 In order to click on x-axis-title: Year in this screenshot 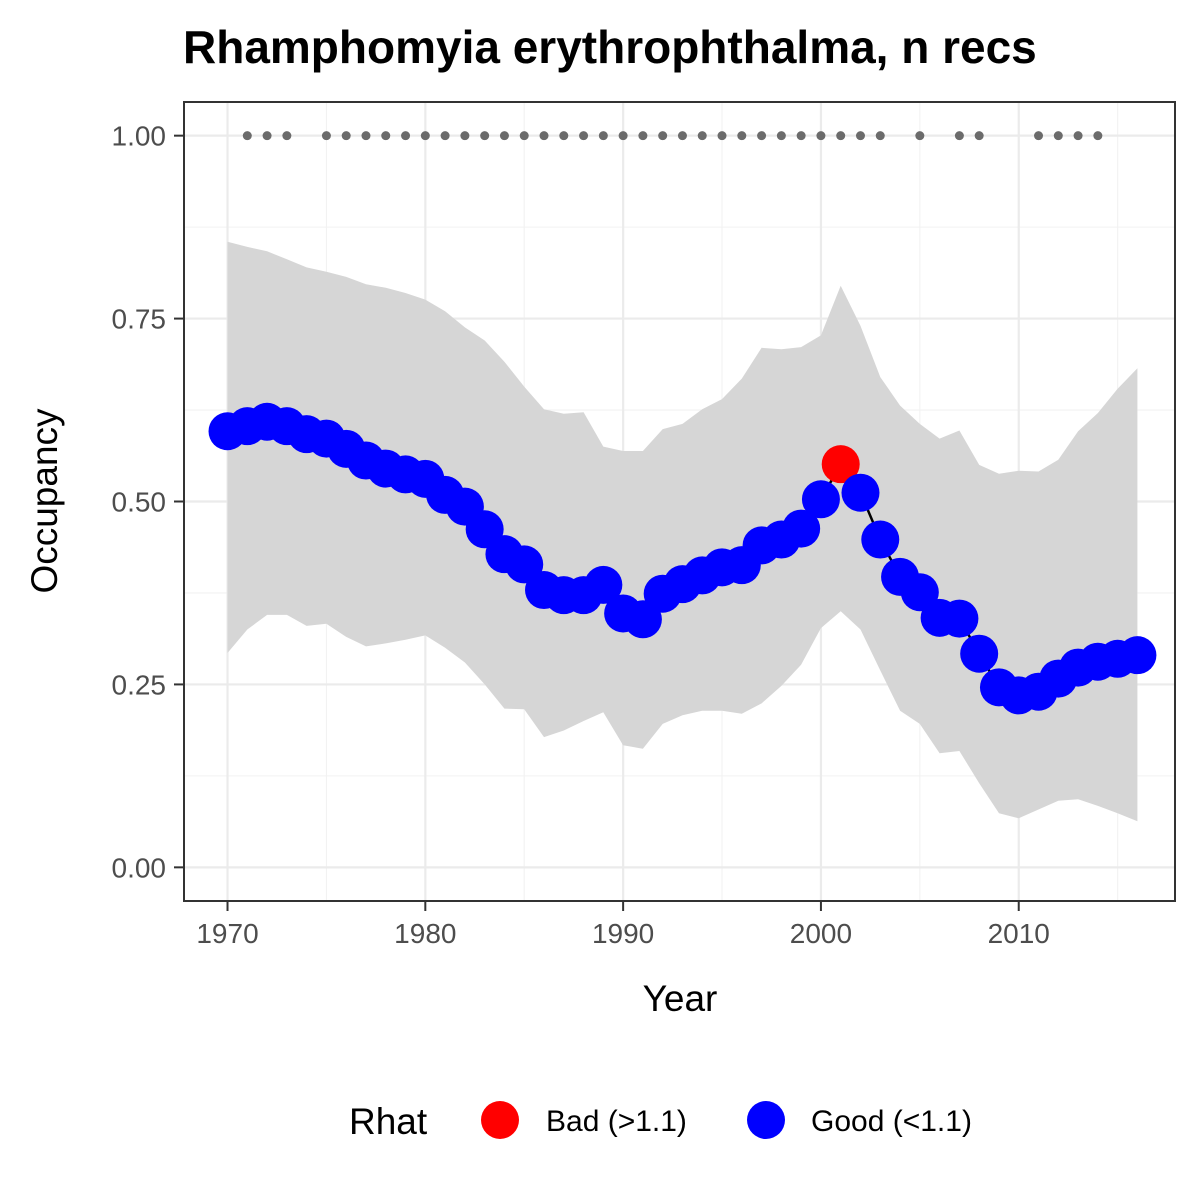, I will do `click(680, 998)`.